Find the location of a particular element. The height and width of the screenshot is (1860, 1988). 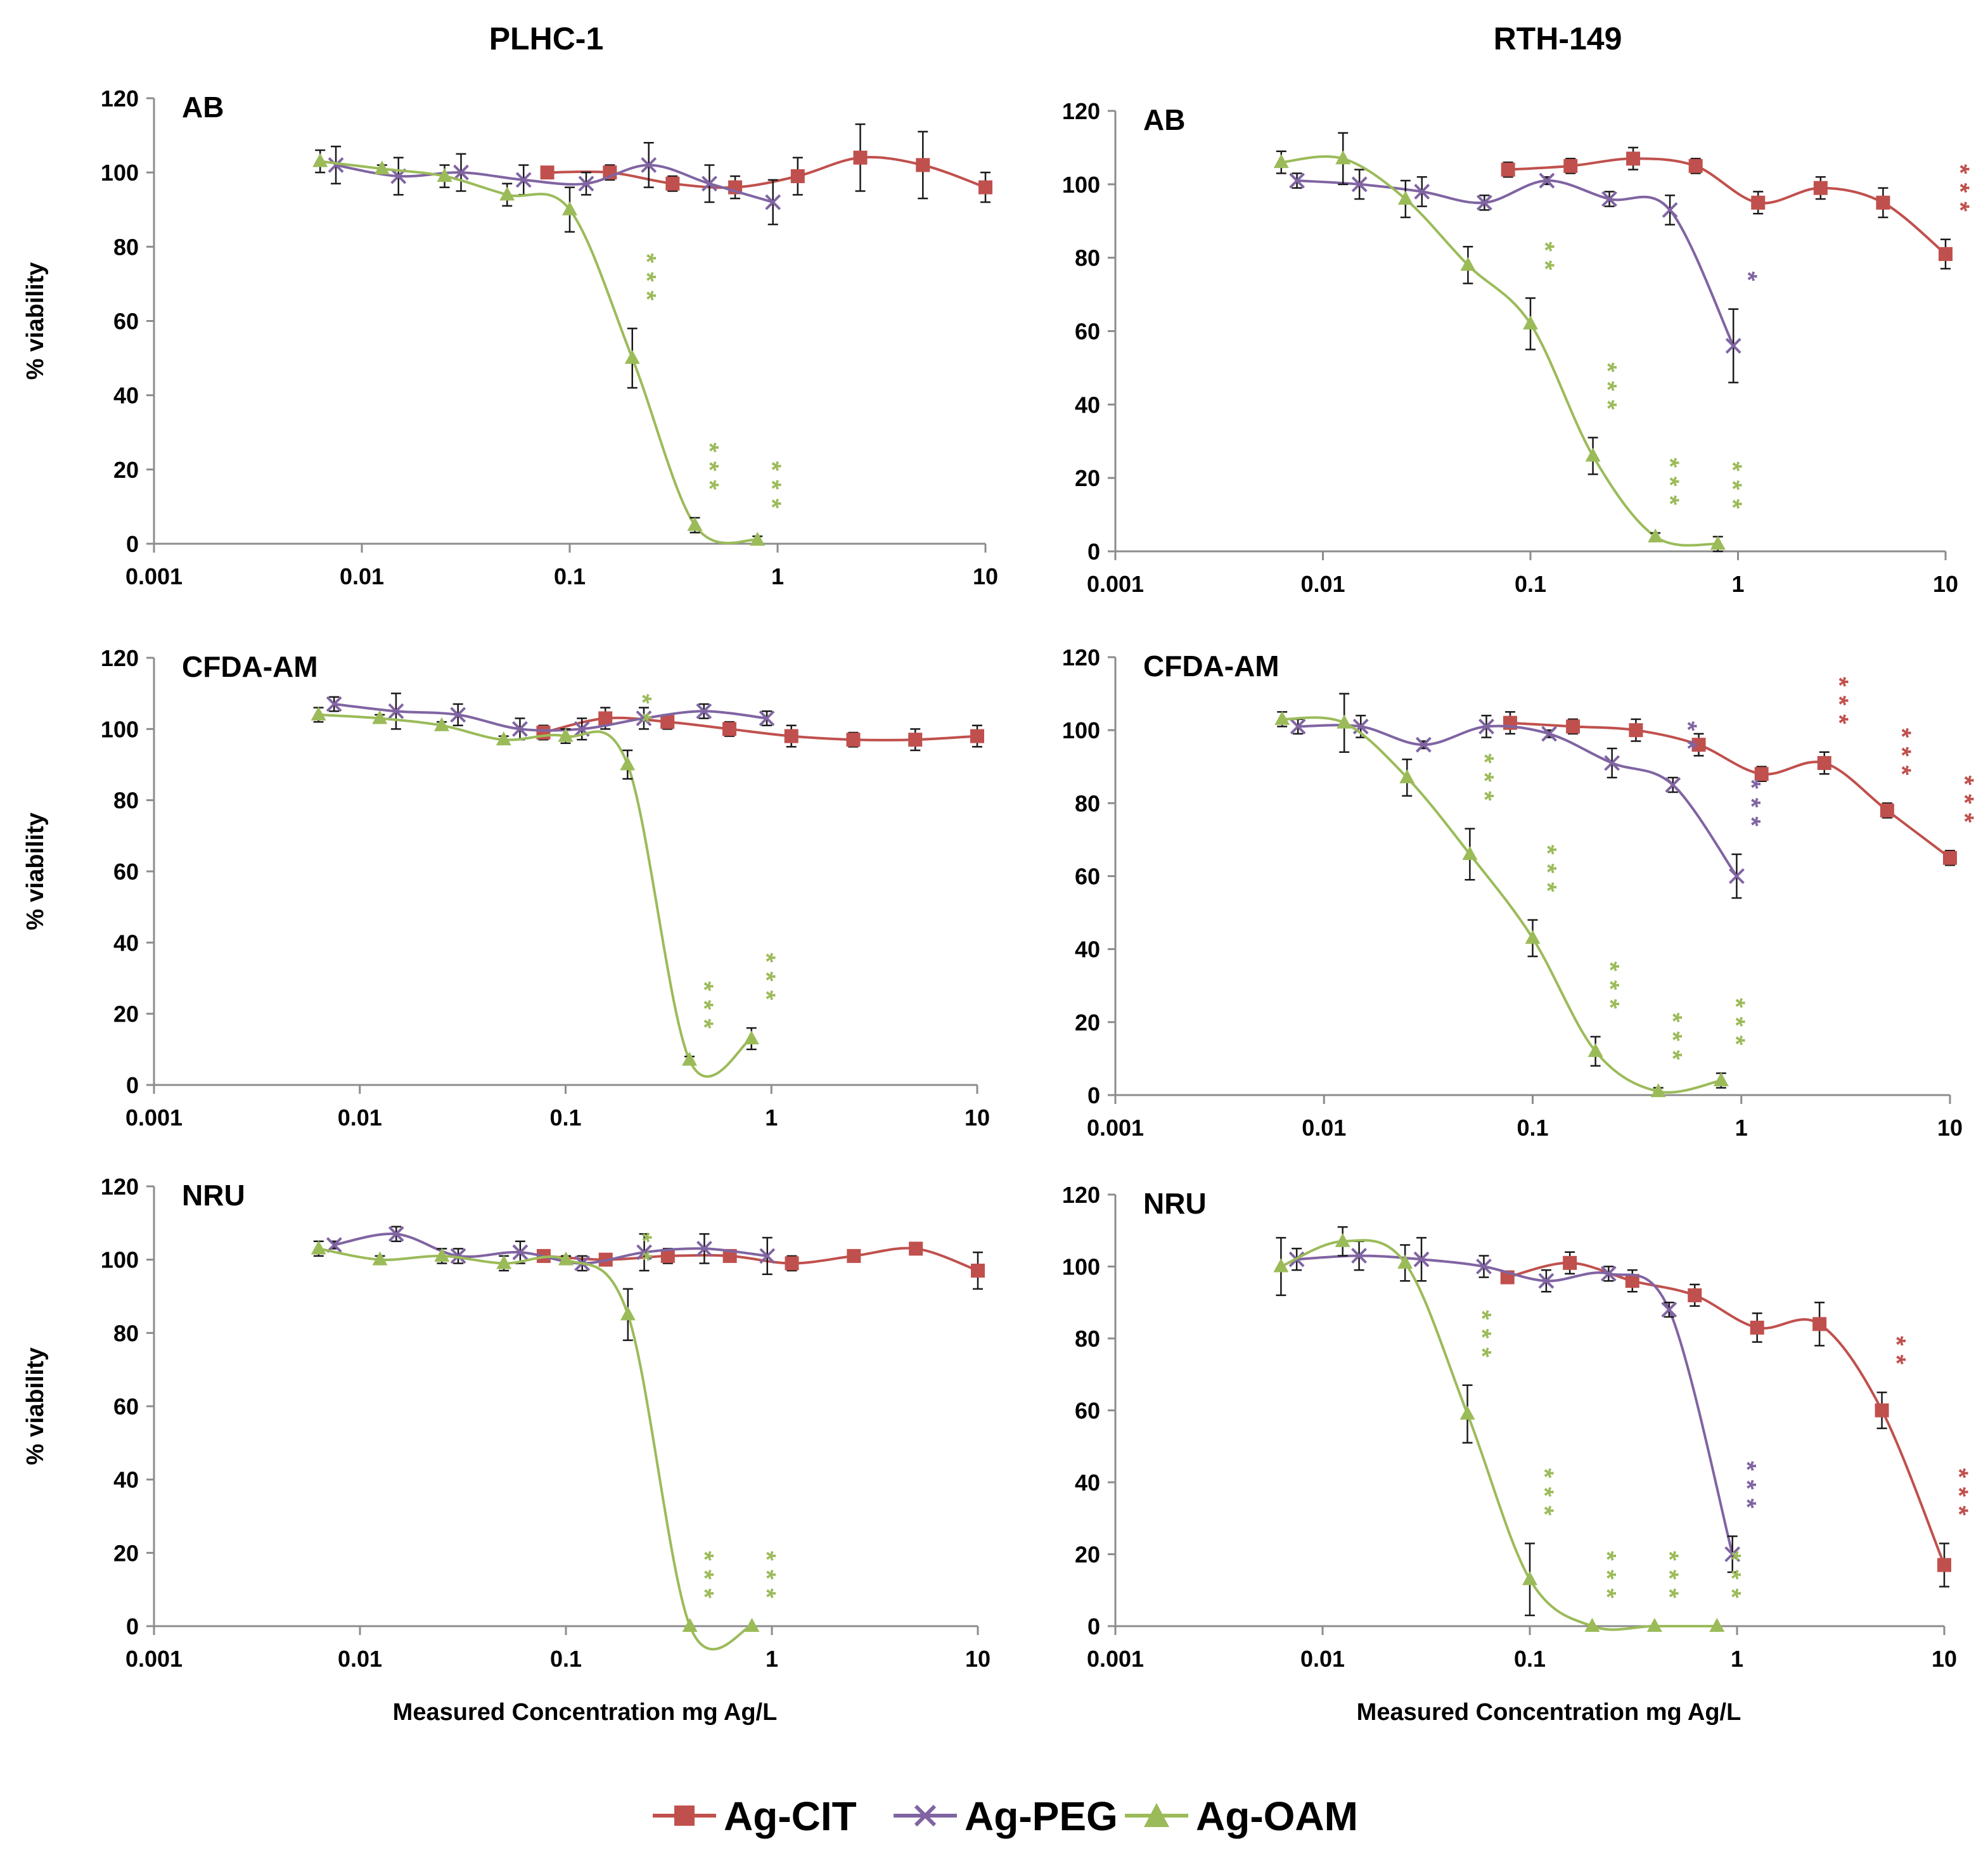

x-tick-label: 10 is located at coordinates (978, 1659).